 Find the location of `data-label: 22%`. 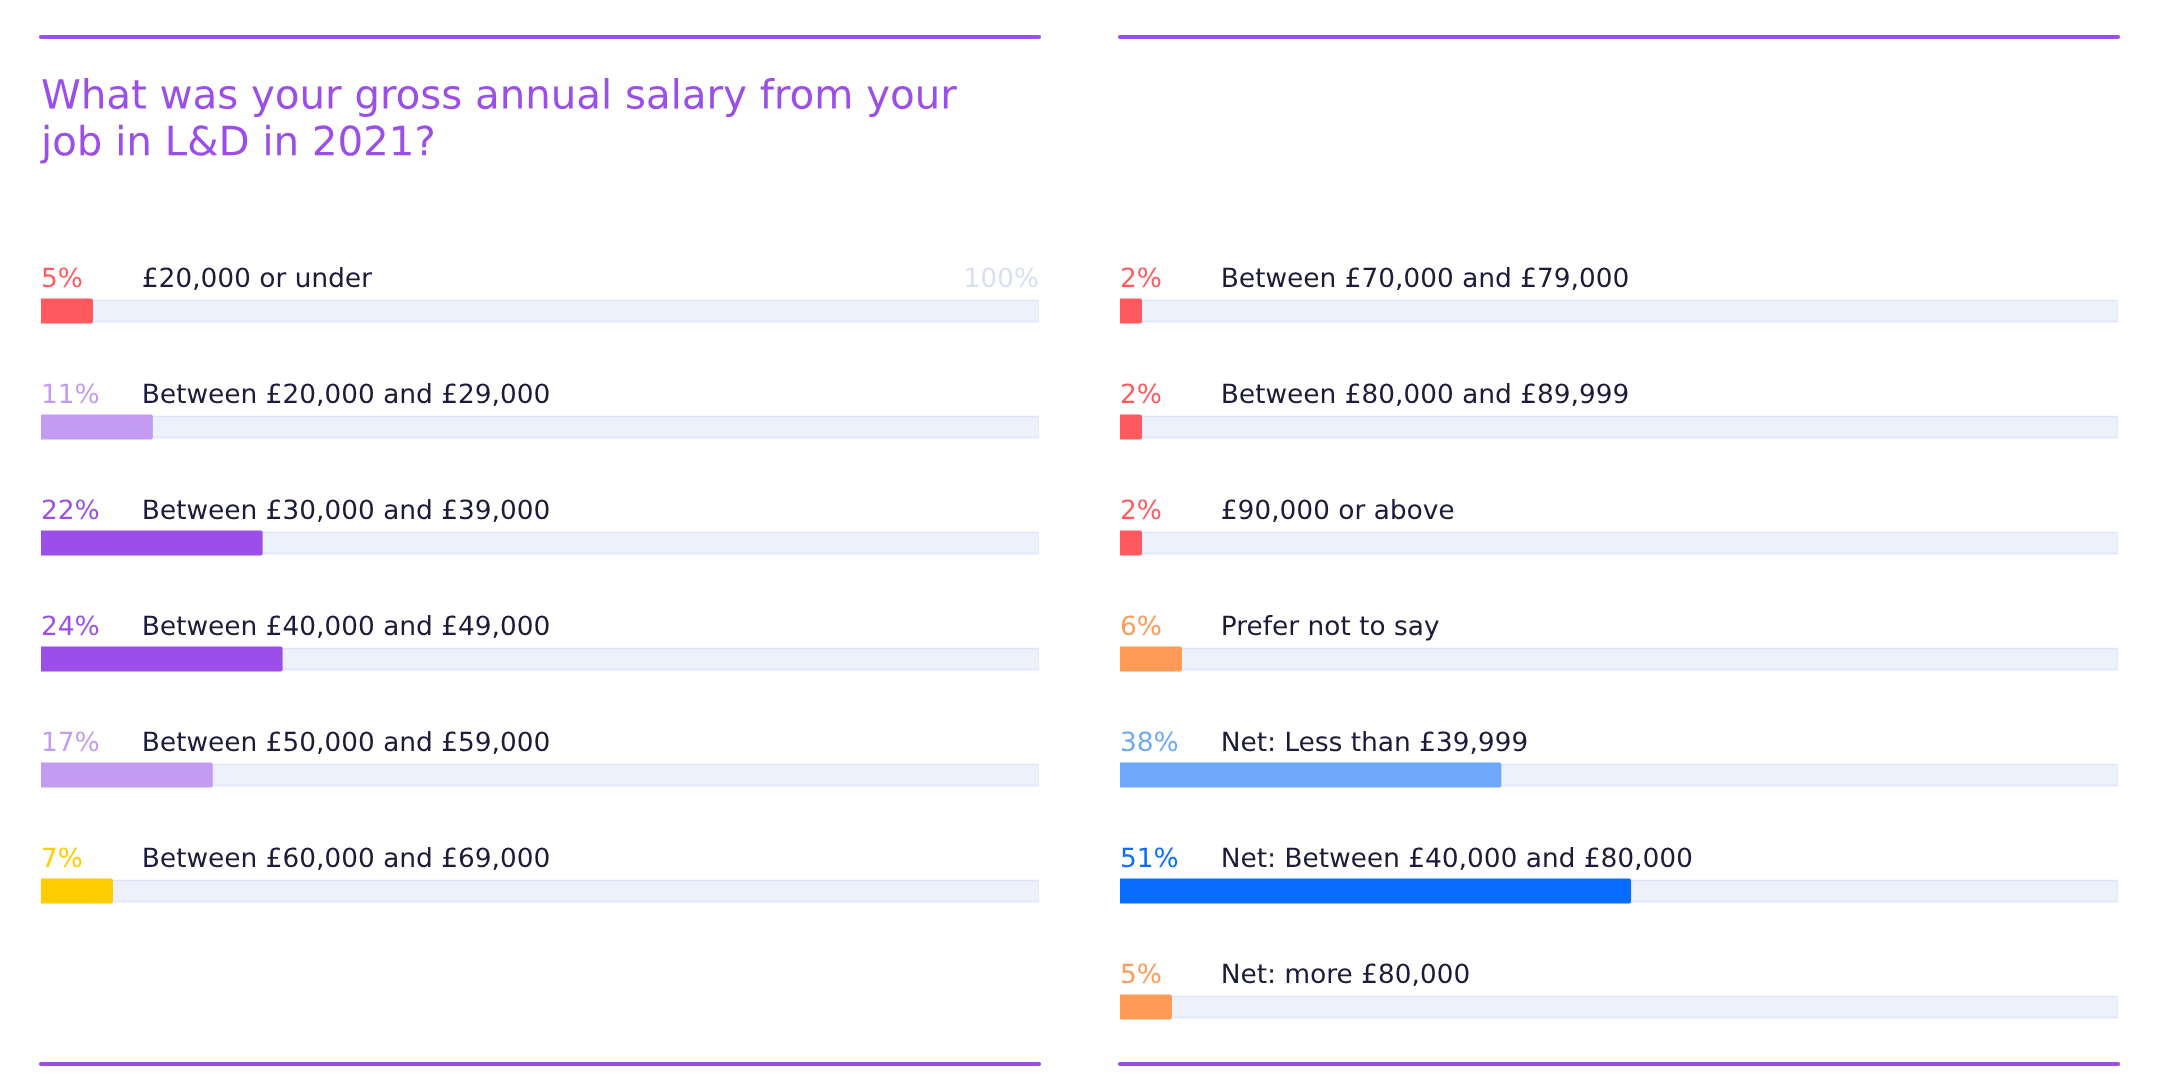

data-label: 22% is located at coordinates (70, 509).